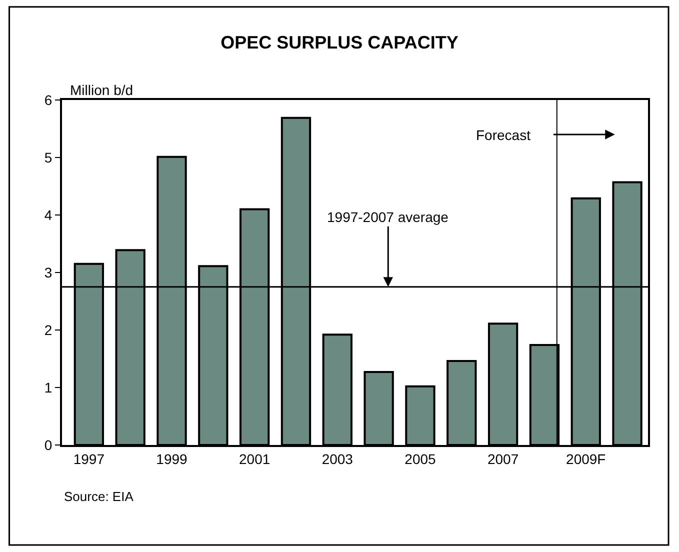 Image resolution: width=679 pixels, height=552 pixels. What do you see at coordinates (48, 387) in the screenshot?
I see `y-tick-label: 1` at bounding box center [48, 387].